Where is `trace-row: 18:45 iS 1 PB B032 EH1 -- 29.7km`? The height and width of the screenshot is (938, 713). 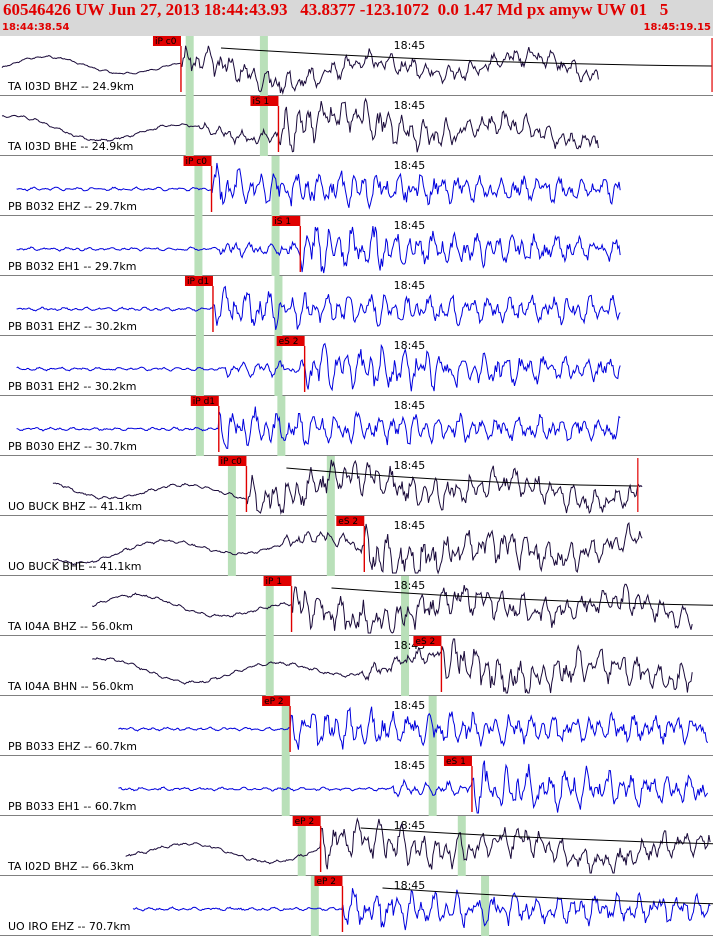 trace-row: 18:45 iS 1 PB B032 EH1 -- 29.7km is located at coordinates (356, 246).